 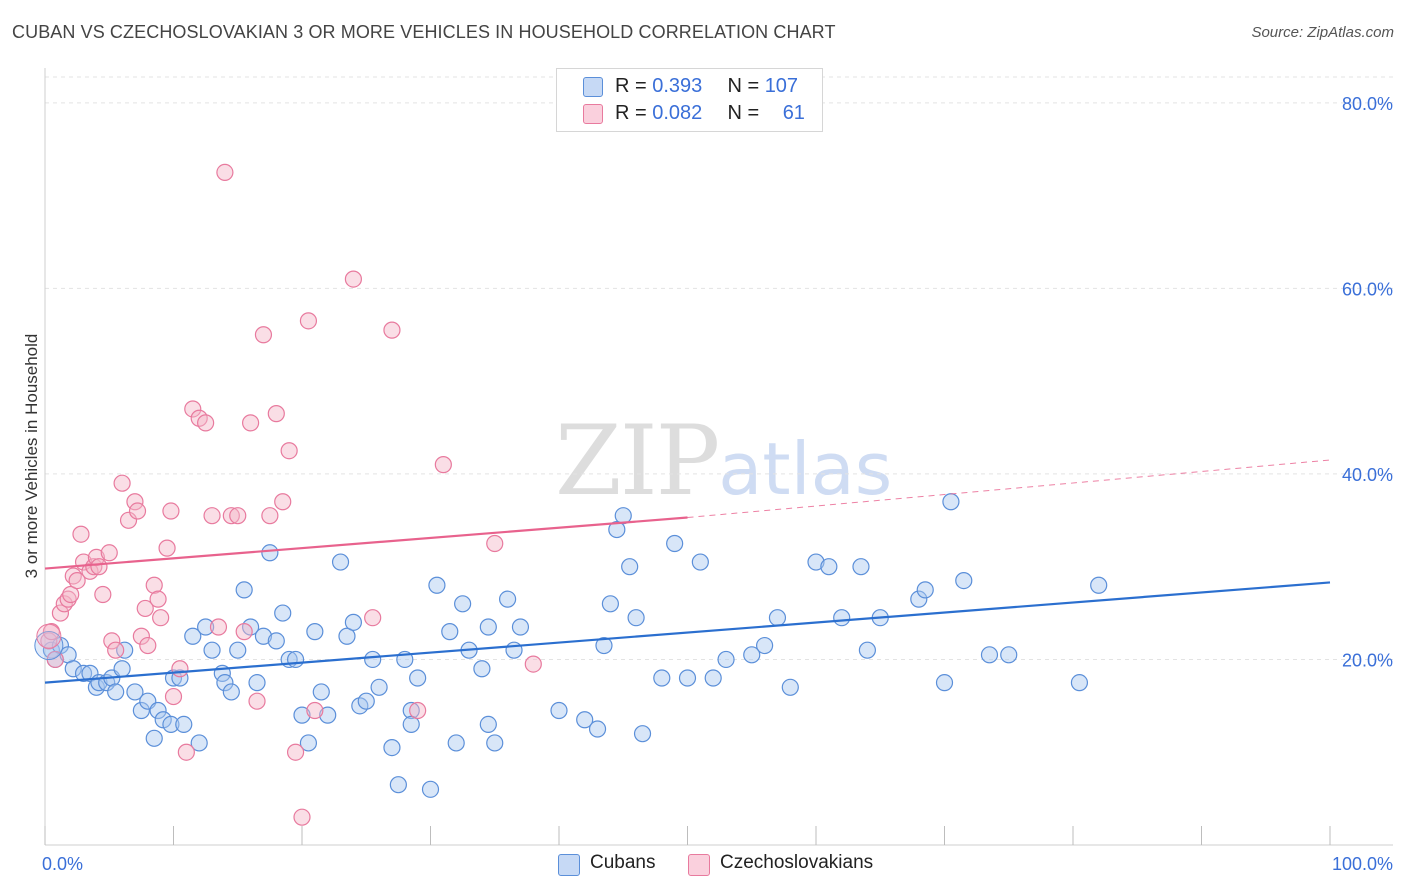 What do you see at coordinates (677, 113) in the screenshot?
I see `r-value: 0.082` at bounding box center [677, 113].